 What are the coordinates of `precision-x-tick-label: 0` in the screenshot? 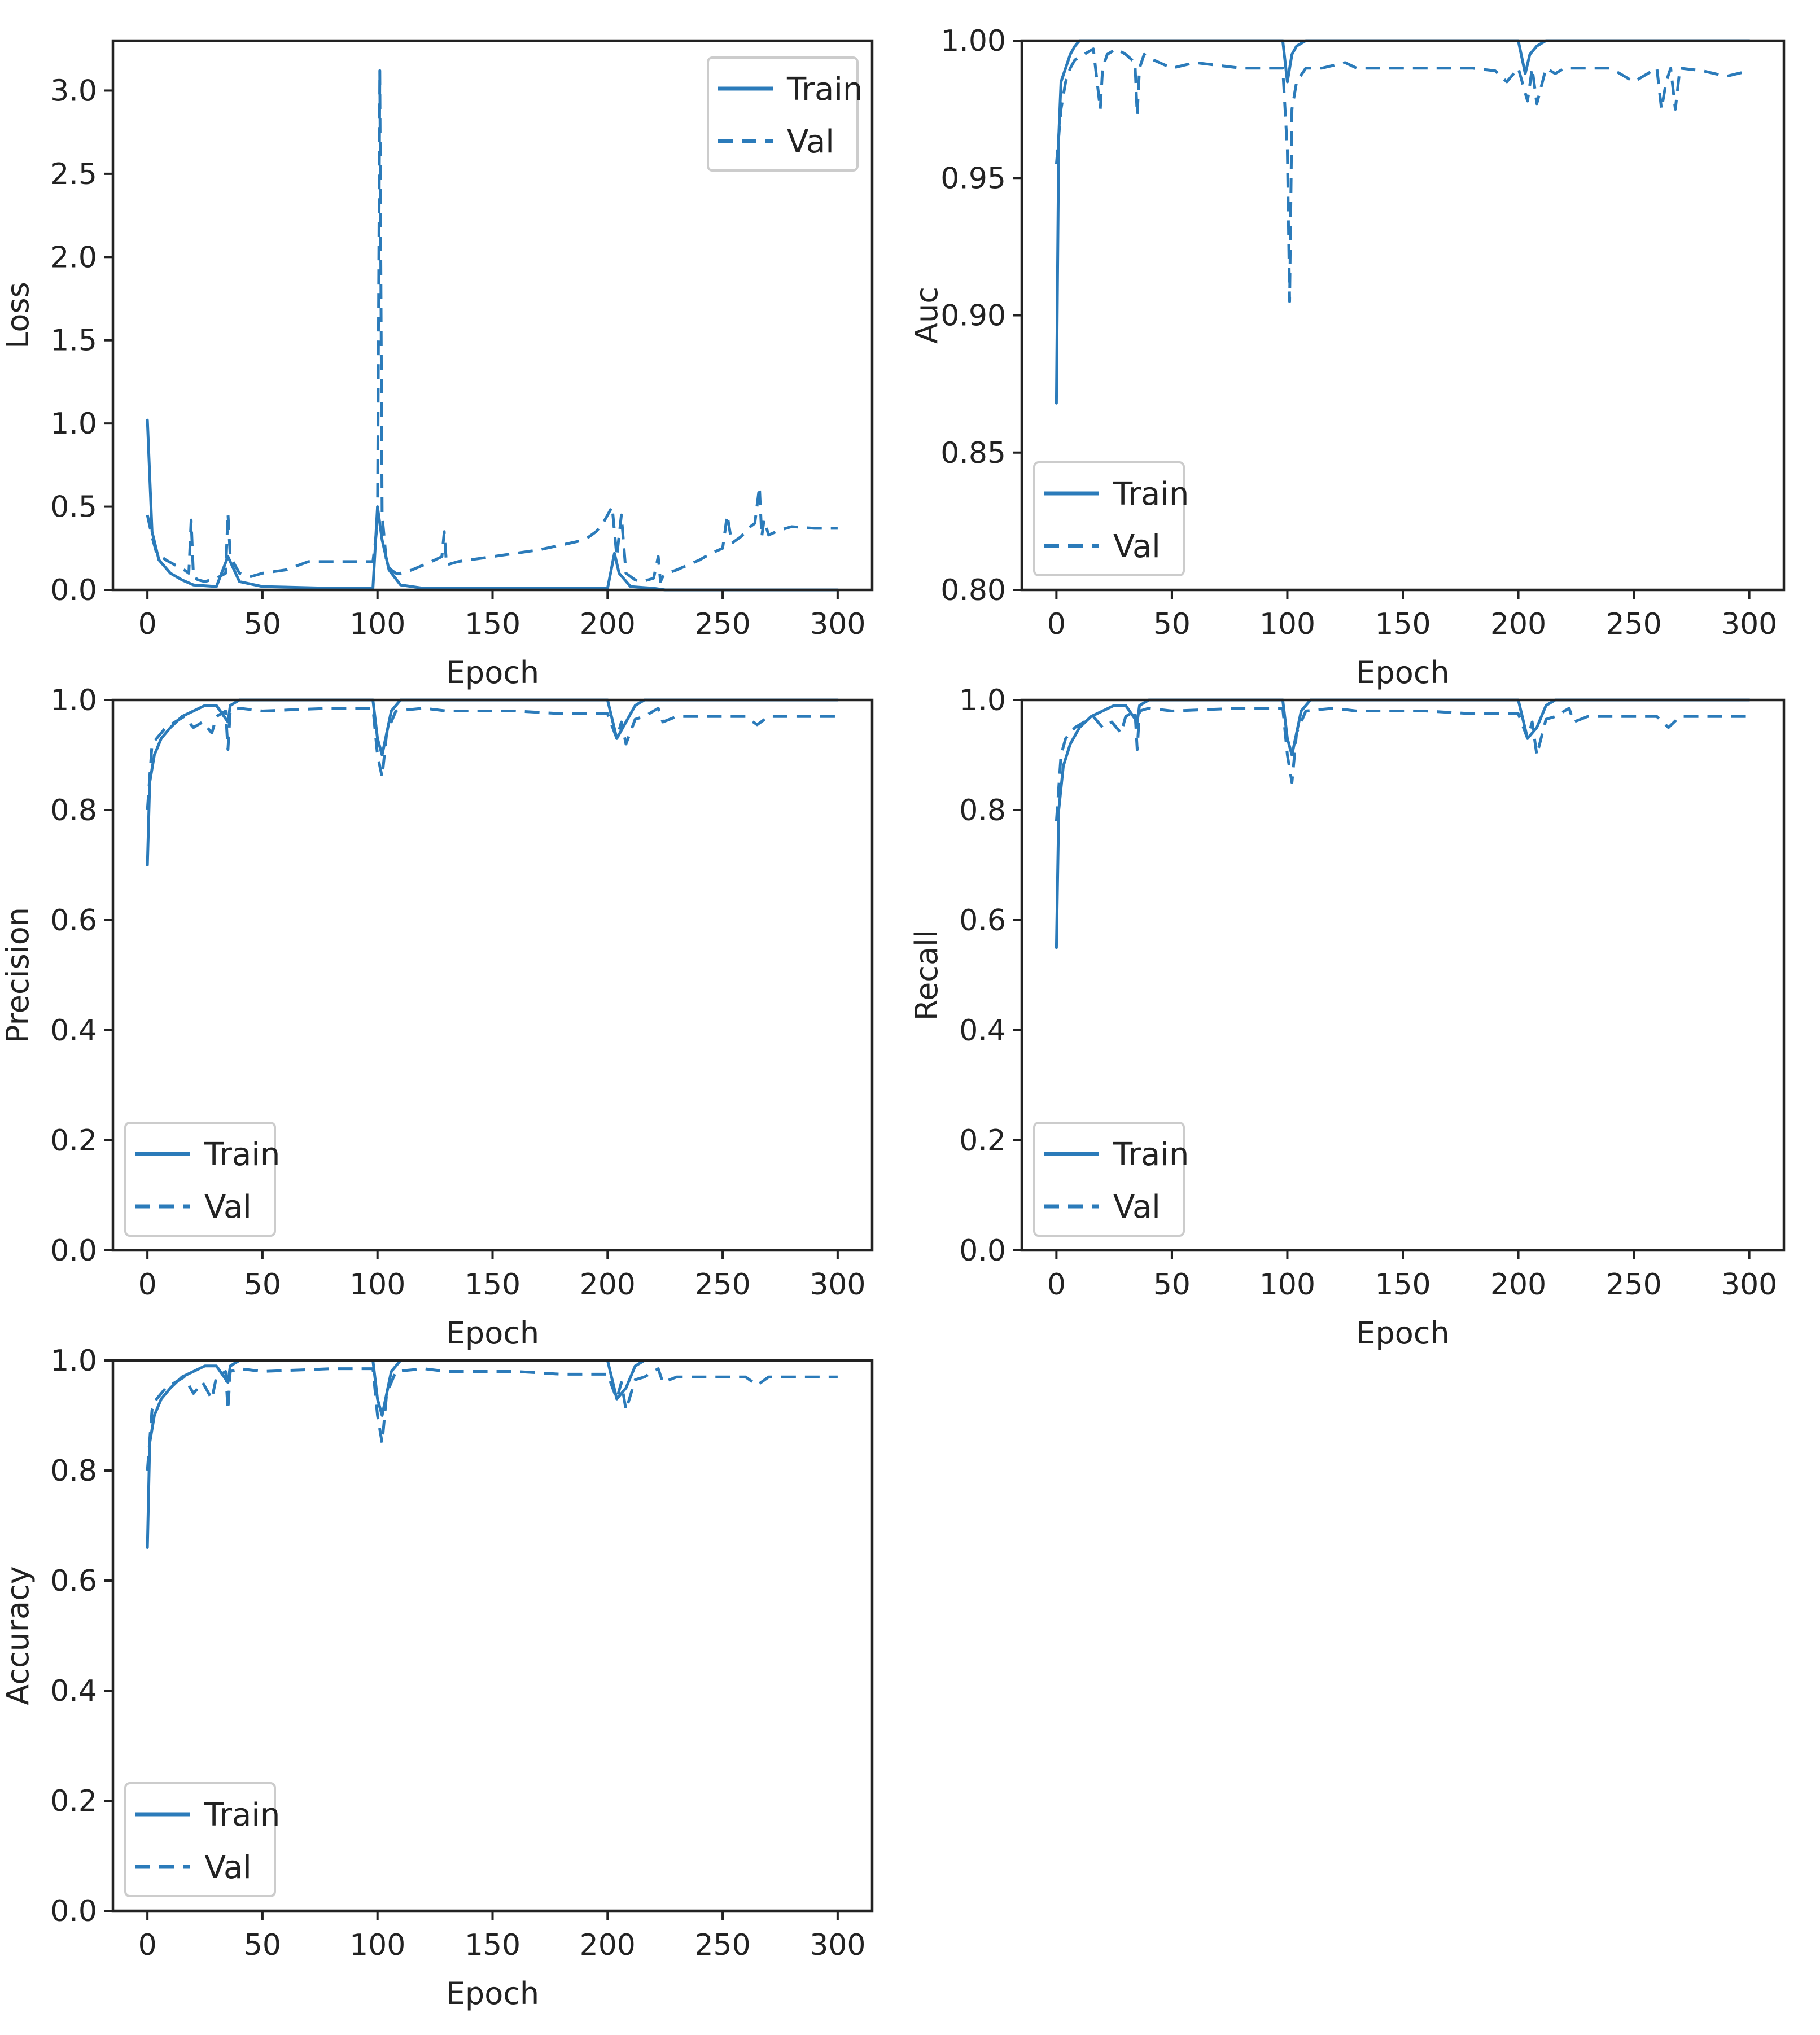 It's located at (147, 1285).